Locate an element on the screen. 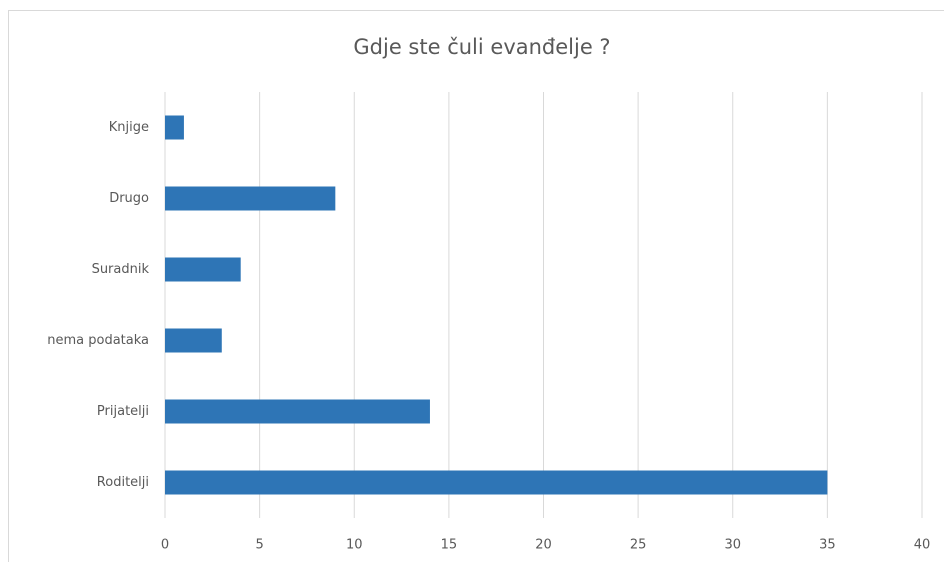 The height and width of the screenshot is (562, 944). y-tick-label: Prijatelji is located at coordinates (123, 411).